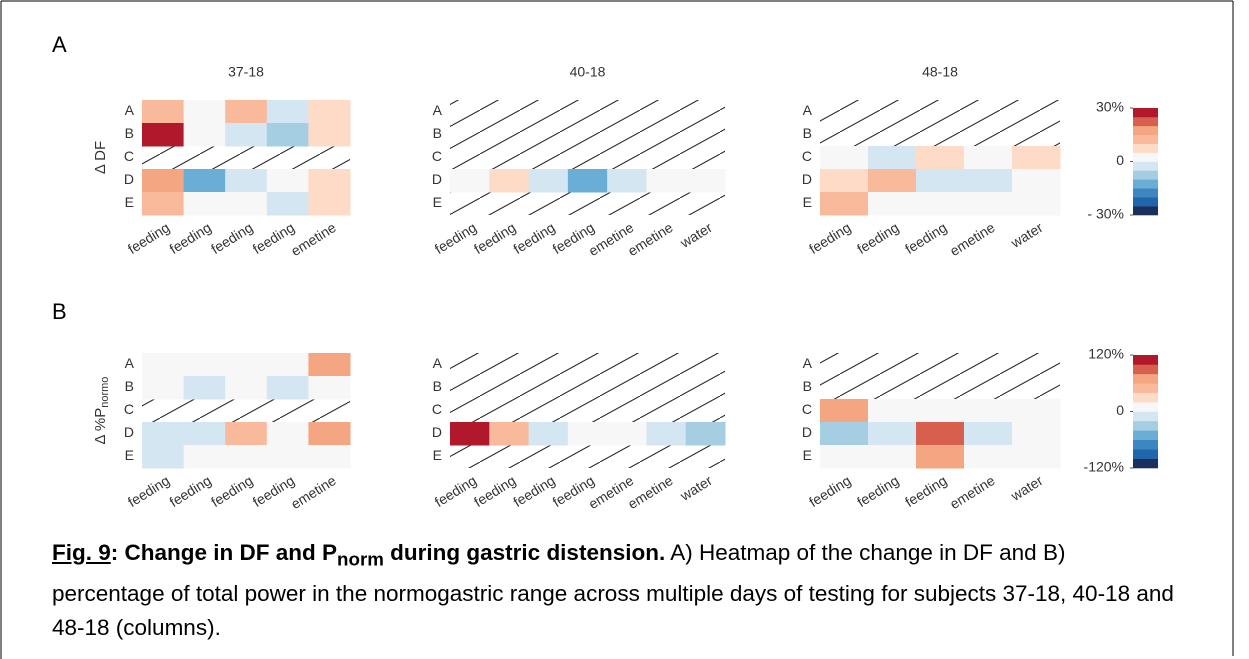  I want to click on colorbar-tick-label: -120%, so click(1104, 467).